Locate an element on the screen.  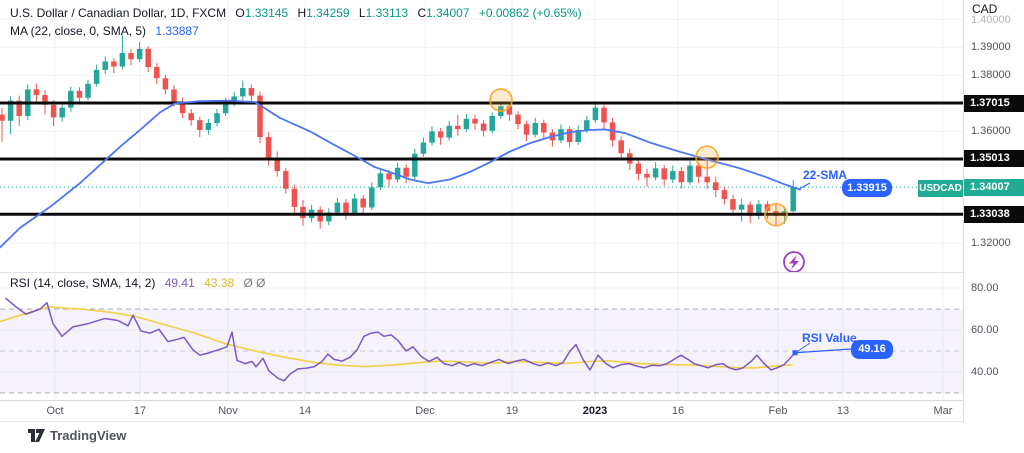
time-axis-label: Dec is located at coordinates (425, 411).